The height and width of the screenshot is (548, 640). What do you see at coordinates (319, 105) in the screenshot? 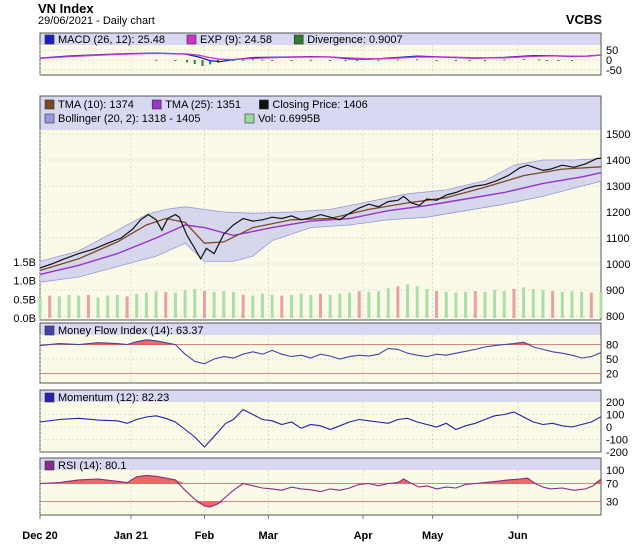
I see `legend-label: Closing Price: 1406` at bounding box center [319, 105].